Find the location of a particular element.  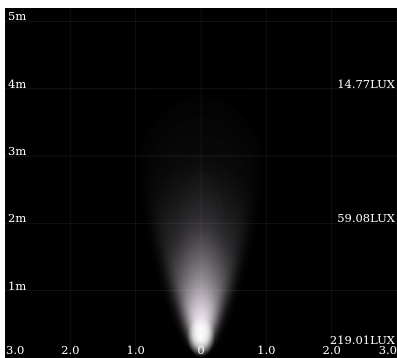

y-tick-label: 1m is located at coordinates (17, 285).